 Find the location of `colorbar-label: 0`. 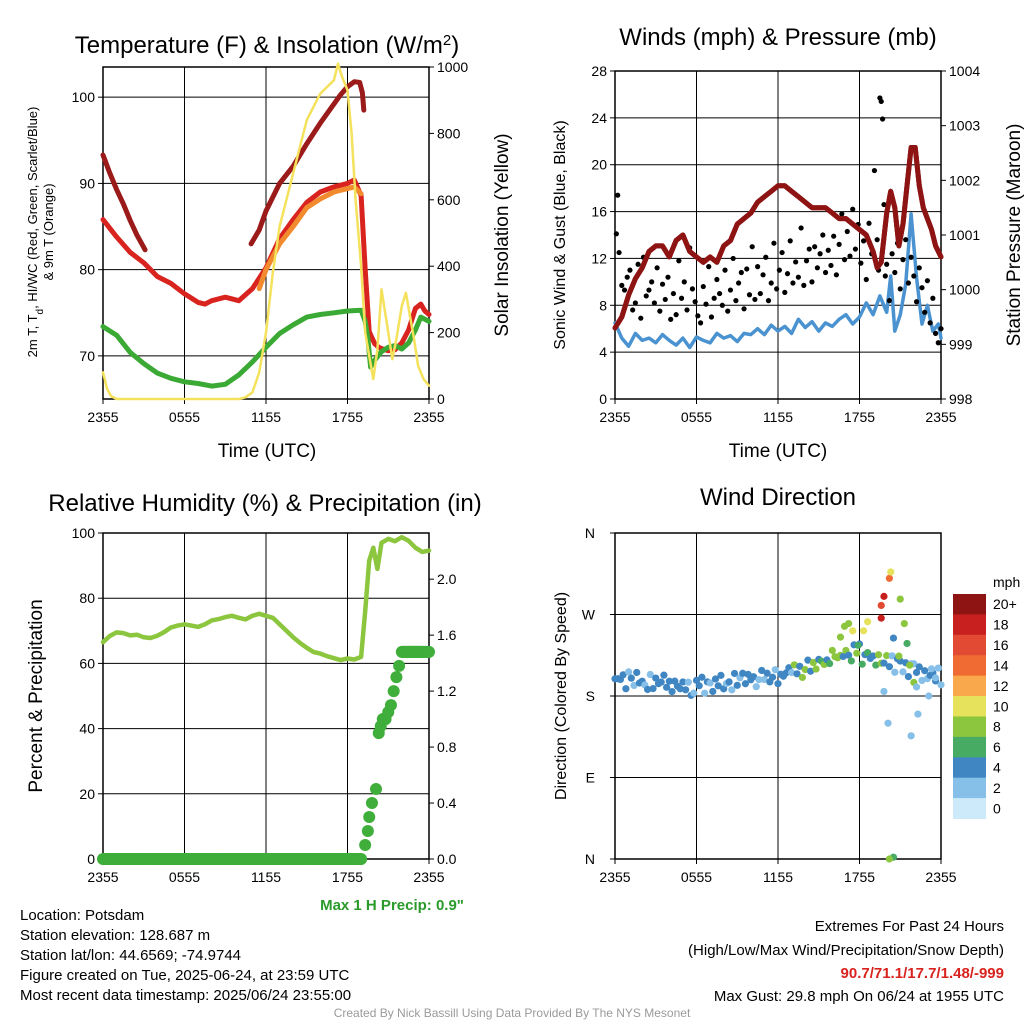

colorbar-label: 0 is located at coordinates (997, 808).